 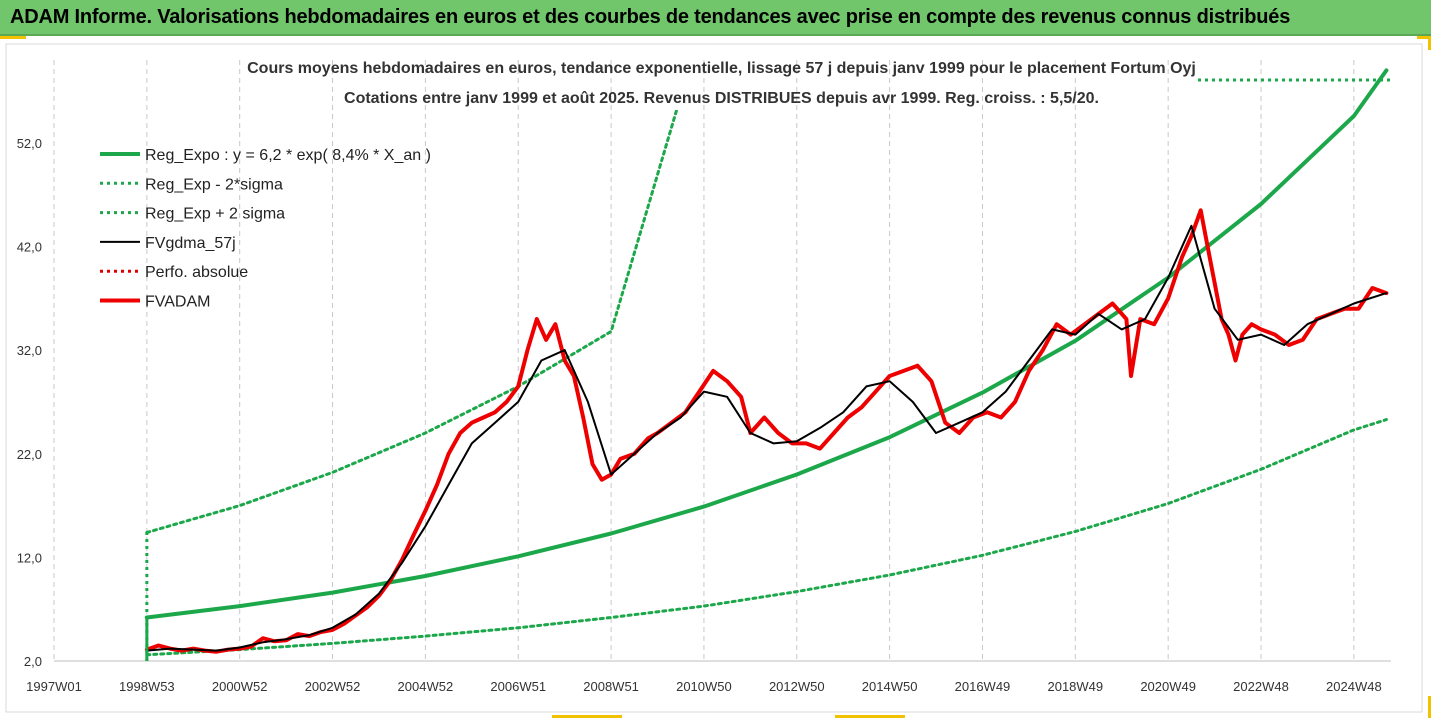 I want to click on frame-mark-bottom-left, so click(x=587, y=716).